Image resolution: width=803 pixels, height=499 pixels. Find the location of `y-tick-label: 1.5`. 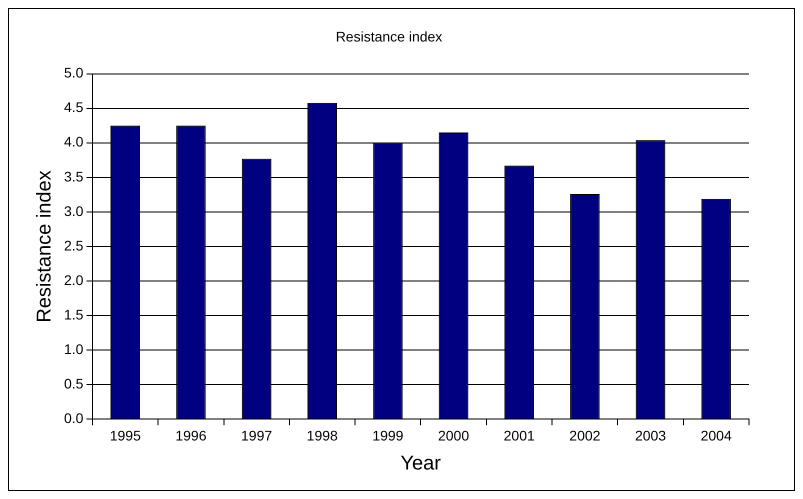

y-tick-label: 1.5 is located at coordinates (74, 314).